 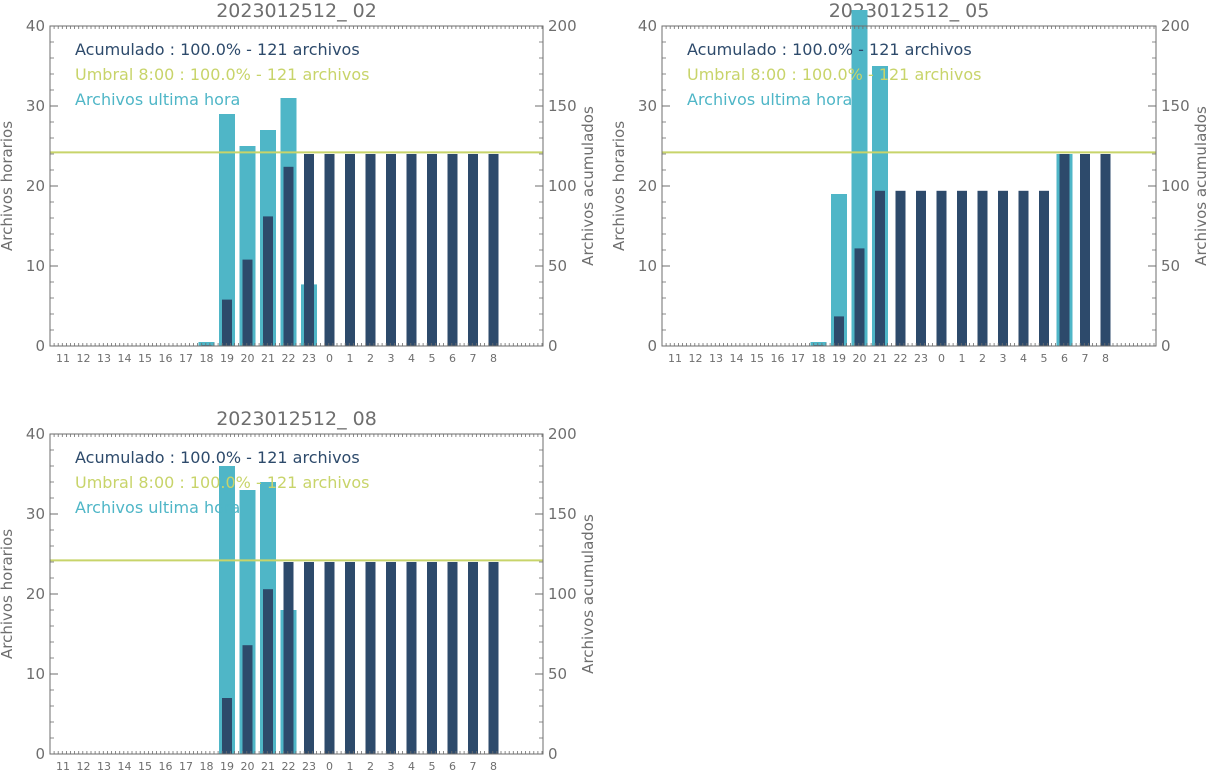 I want to click on x-tick-label: 8, so click(x=493, y=358).